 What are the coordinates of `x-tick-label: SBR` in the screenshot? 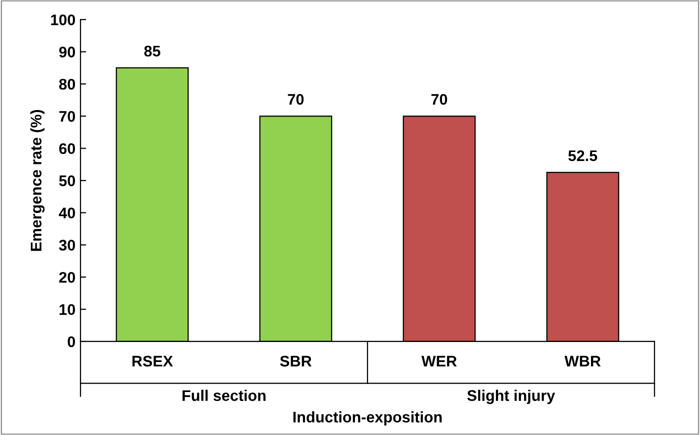 It's located at (296, 361).